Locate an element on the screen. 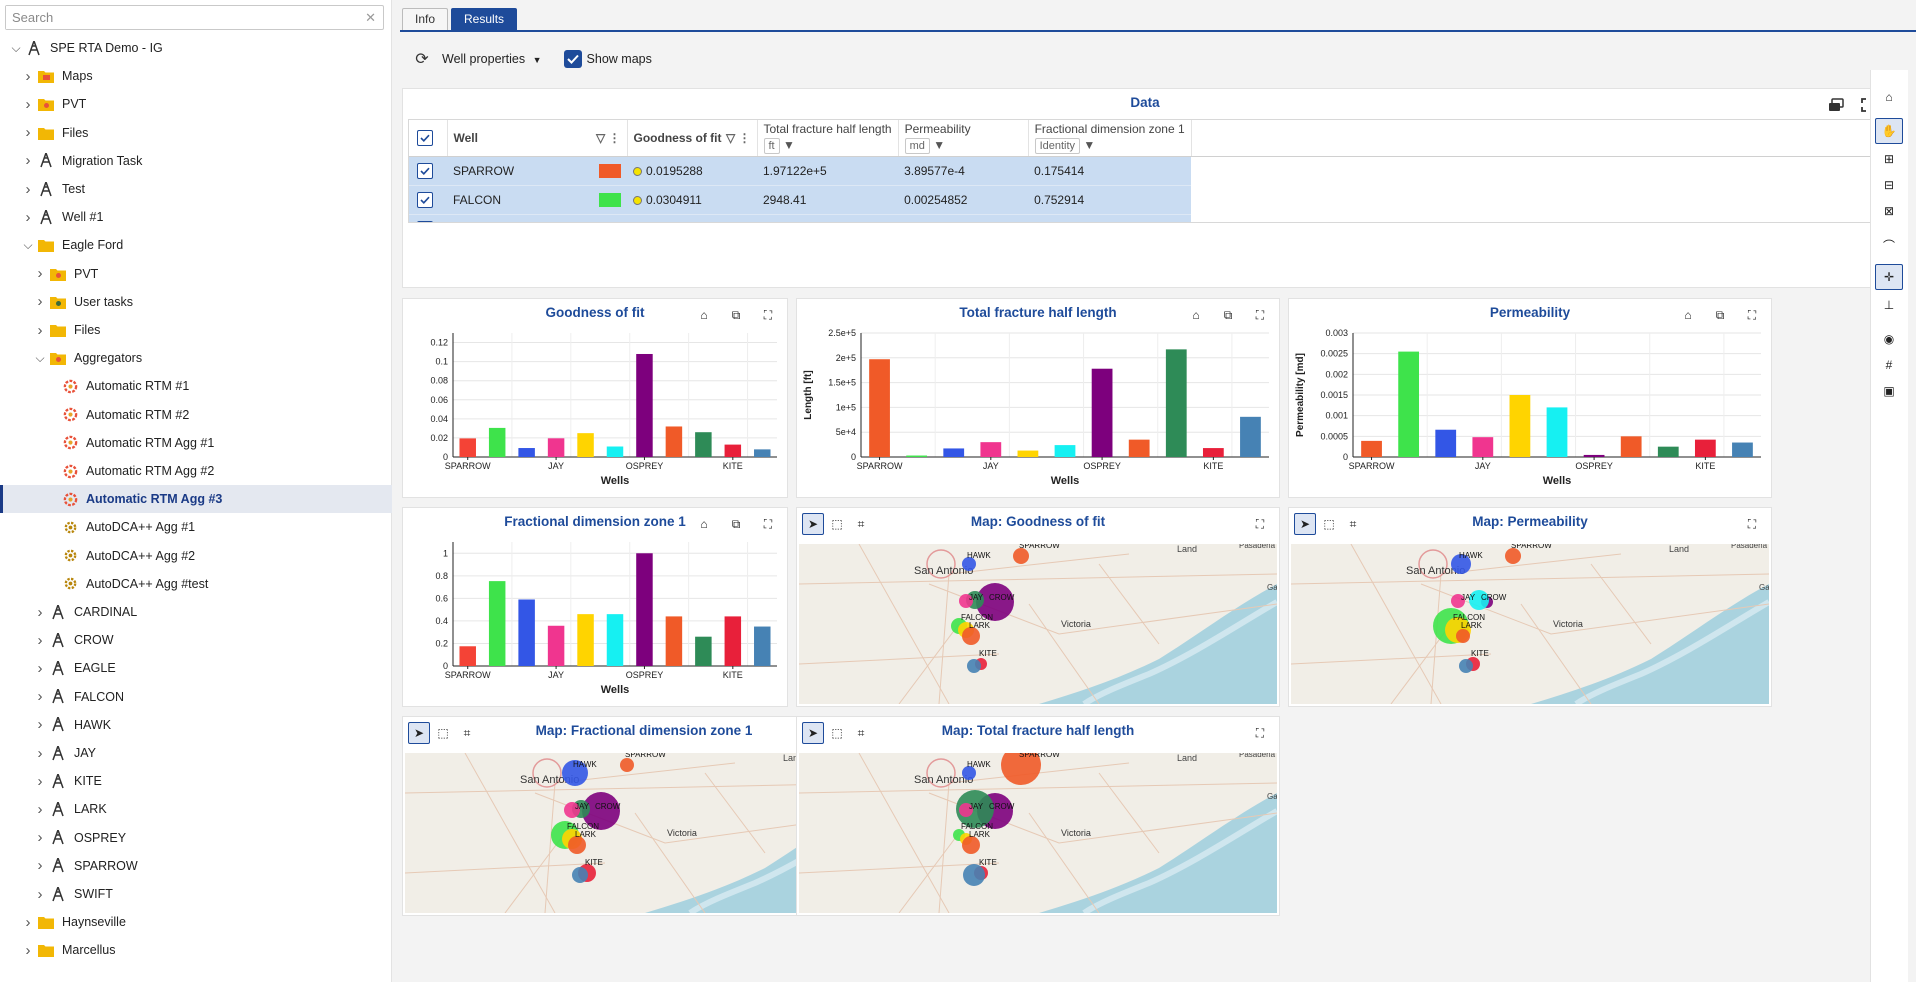 The height and width of the screenshot is (982, 1916). search-box: ✕ is located at coordinates (194, 17).